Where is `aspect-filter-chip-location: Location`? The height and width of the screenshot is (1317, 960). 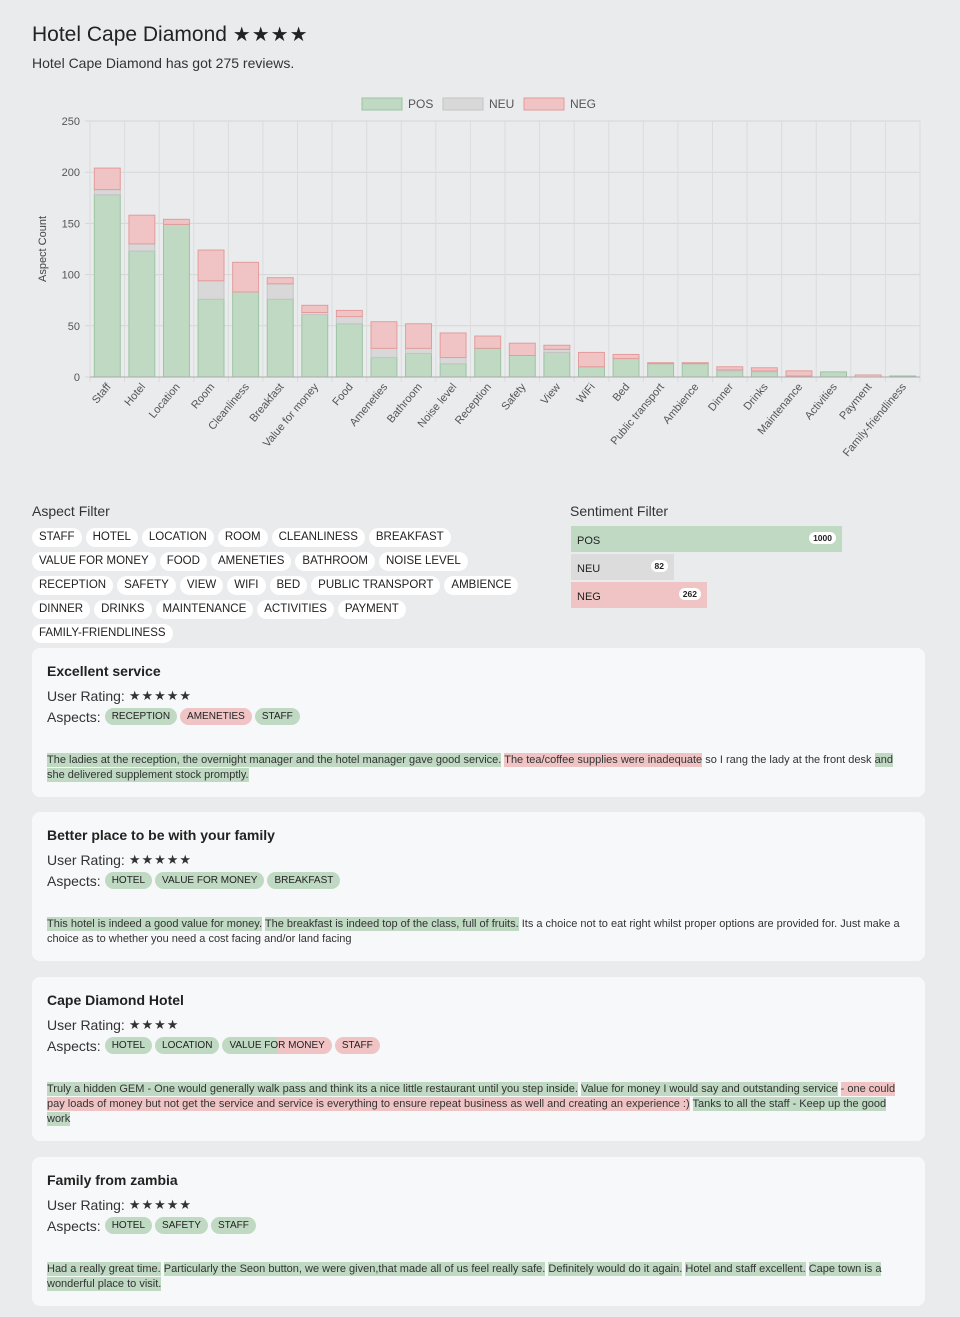
aspect-filter-chip-location: Location is located at coordinates (177, 537).